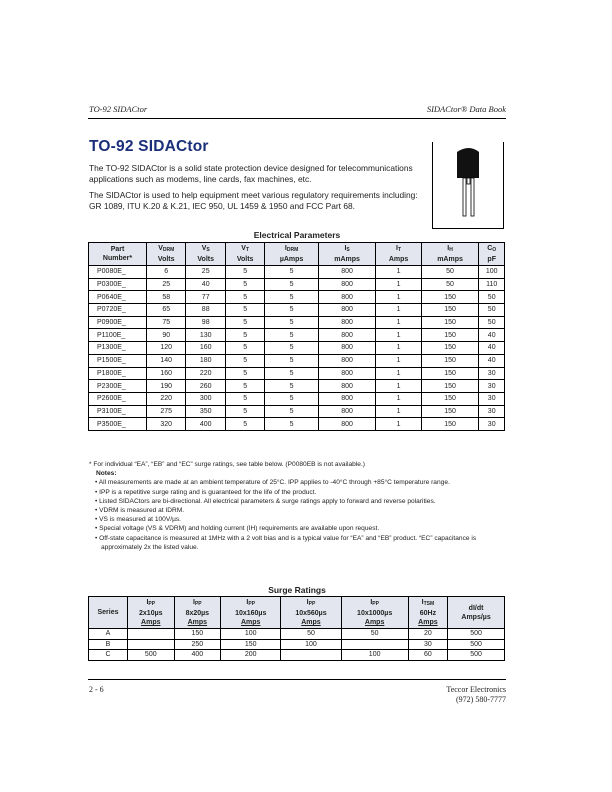 The height and width of the screenshot is (792, 612). I want to click on header-symbol: C, so click(490, 248).